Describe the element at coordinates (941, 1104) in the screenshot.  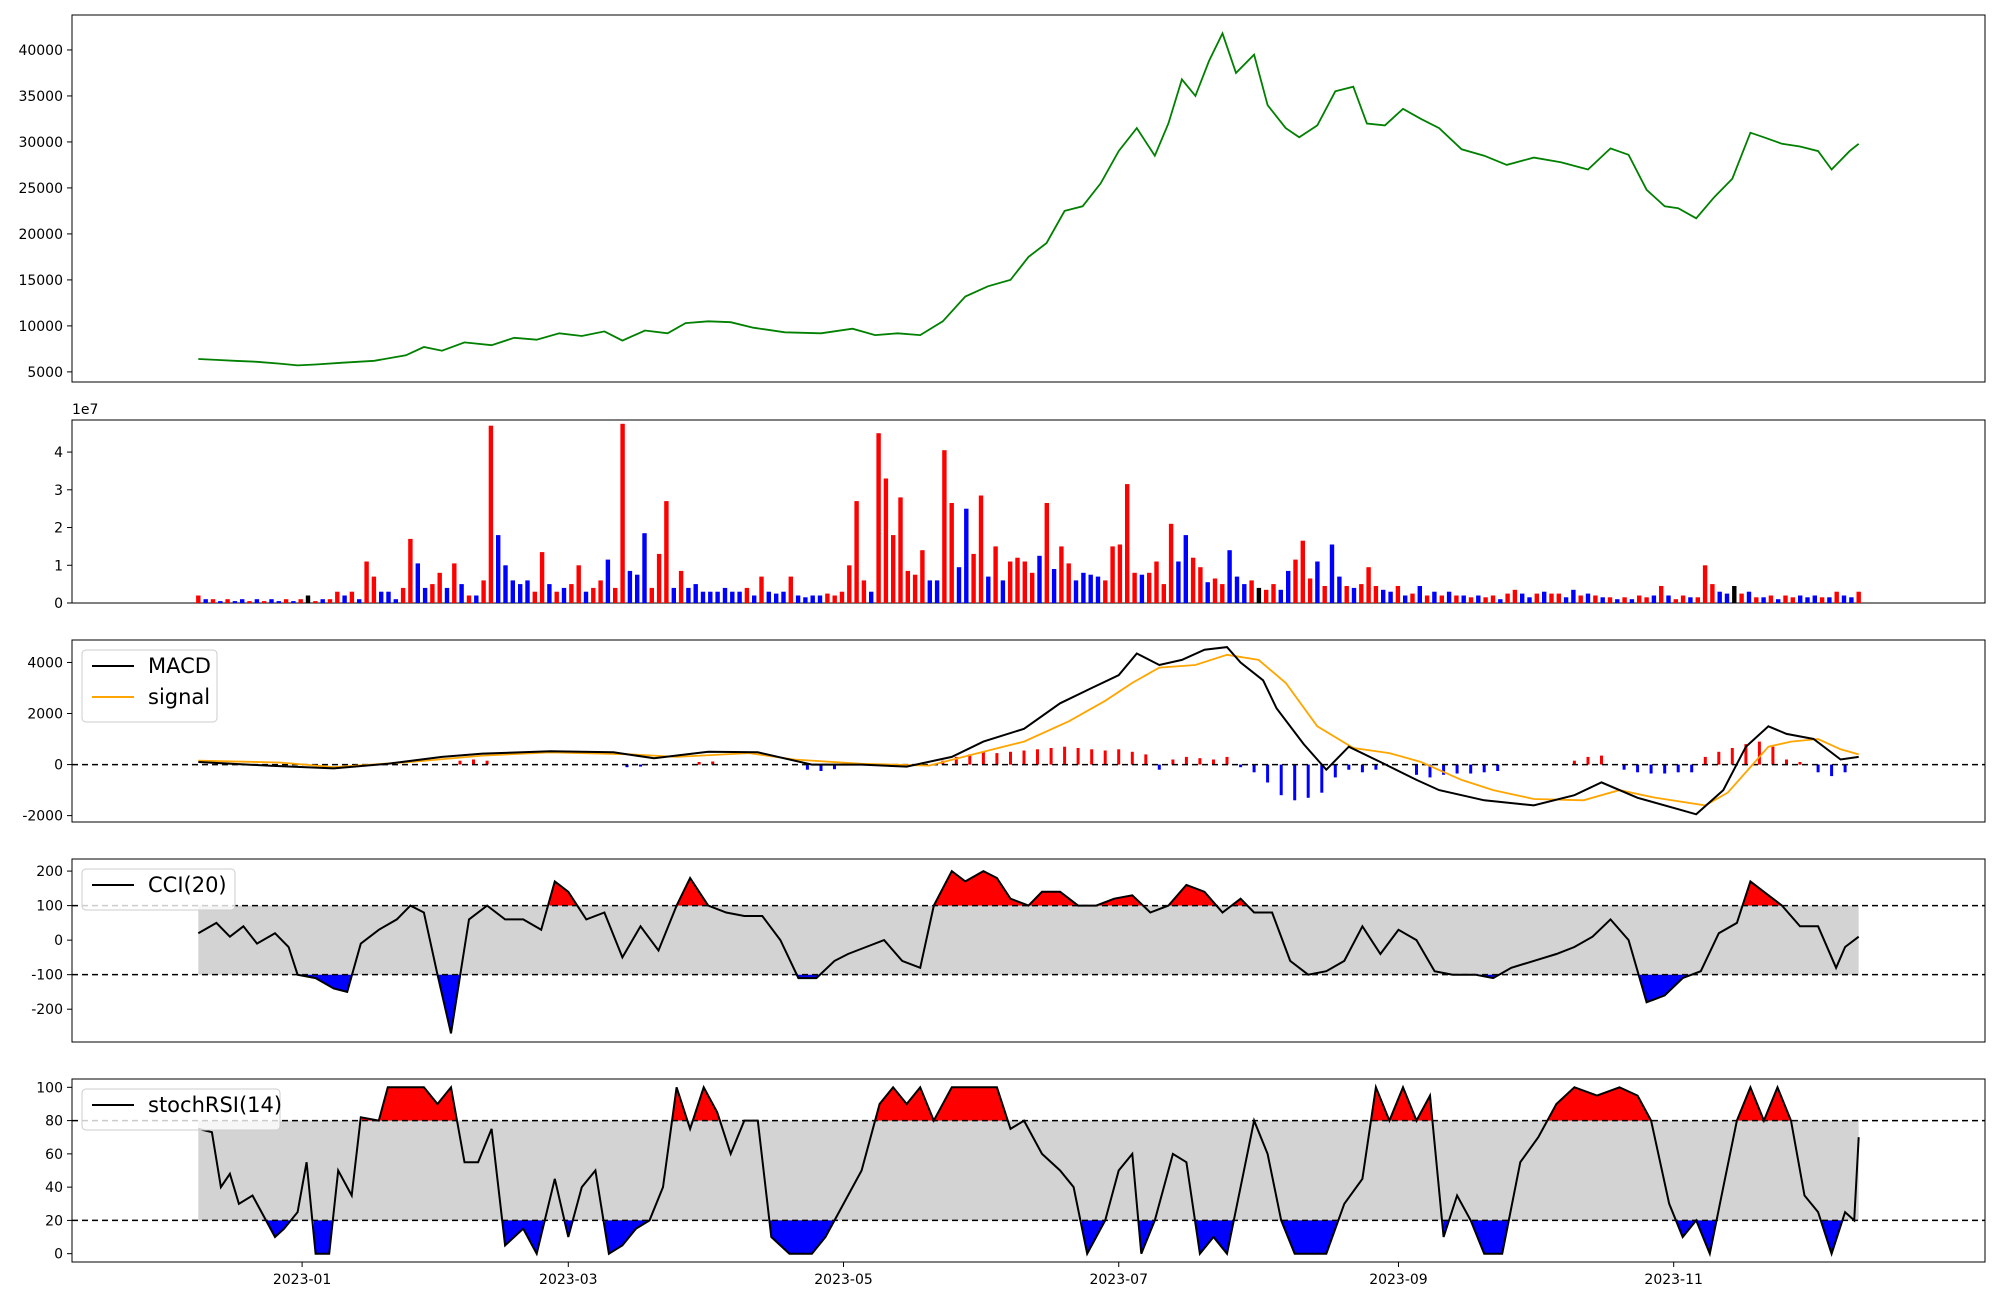
I see `stochrsi-overbought-fill` at that location.